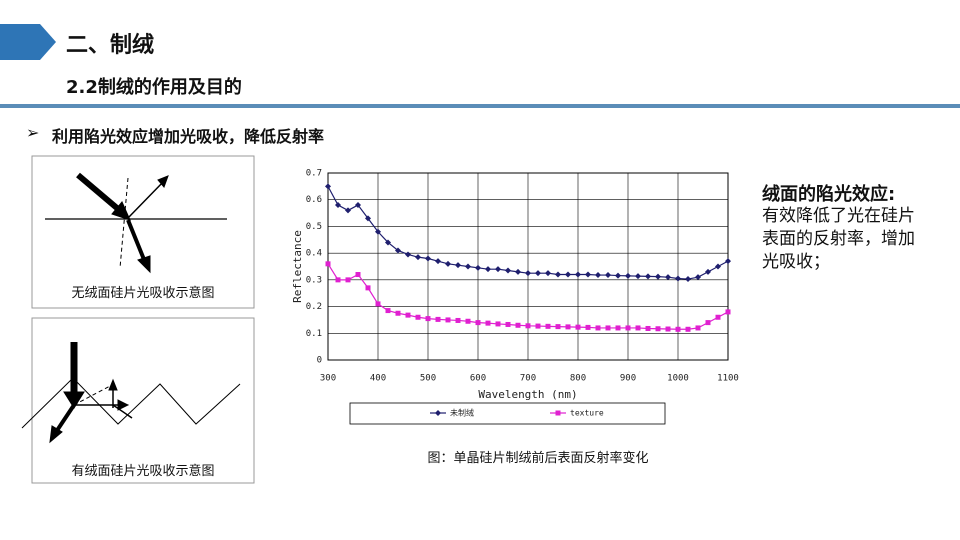 Image resolution: width=960 pixels, height=540 pixels. Describe the element at coordinates (297, 266) in the screenshot. I see `y-axis-label: Reflectance` at that location.